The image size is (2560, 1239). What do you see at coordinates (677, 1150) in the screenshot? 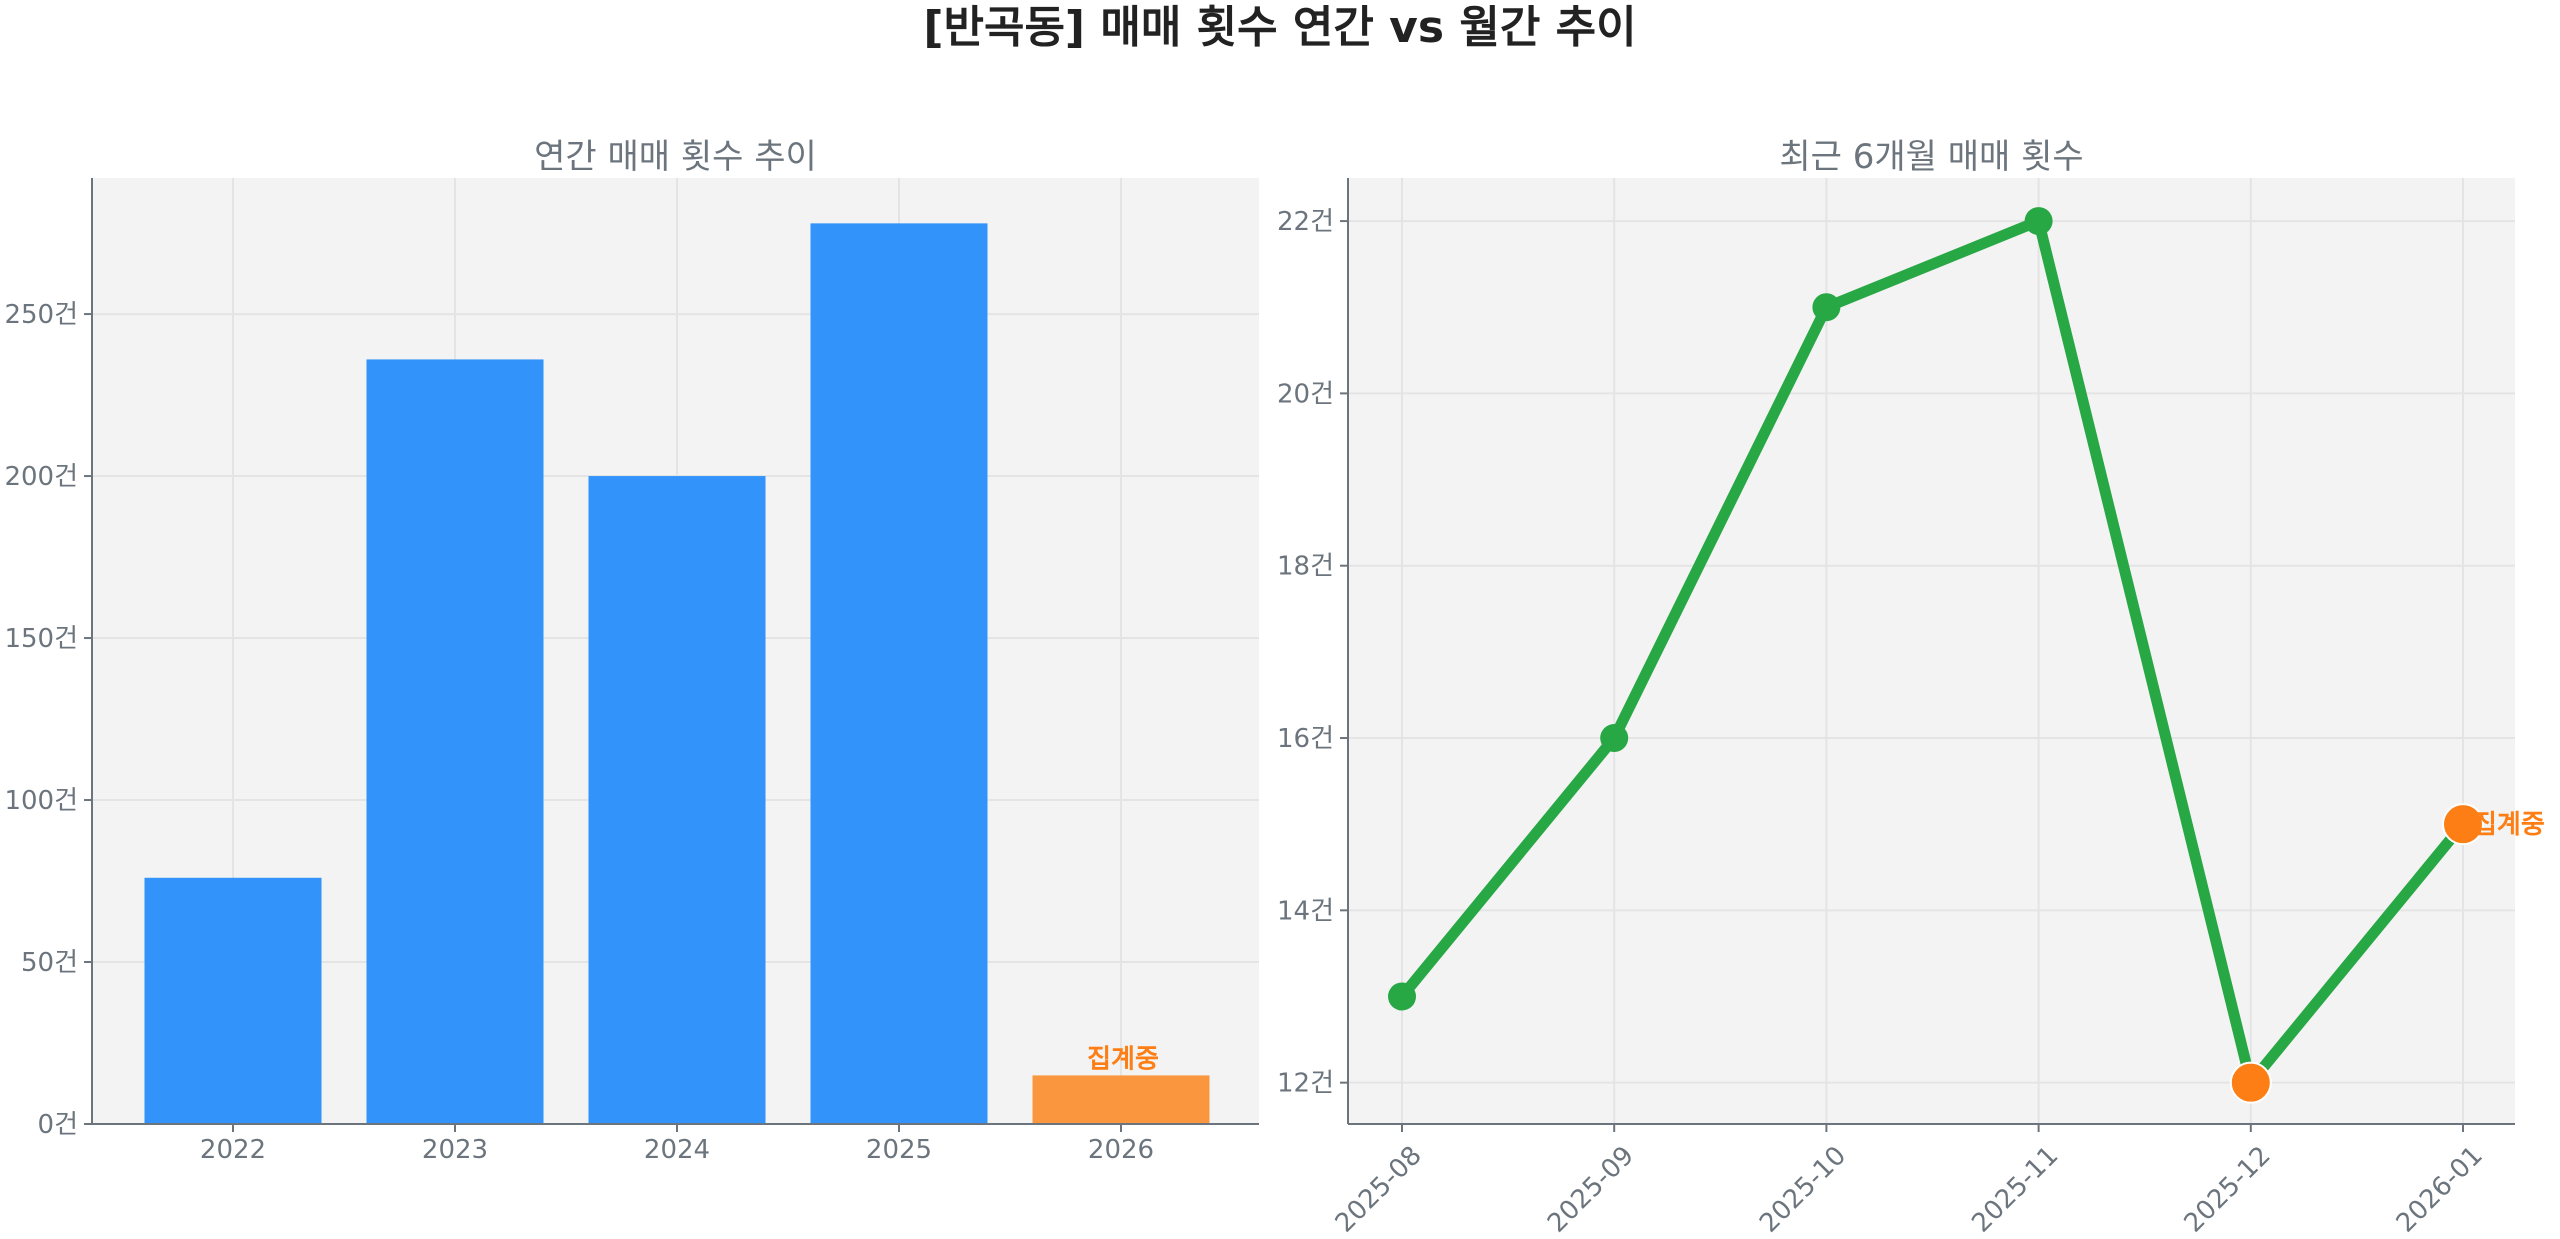
I see `x-tick-label: 2024` at bounding box center [677, 1150].